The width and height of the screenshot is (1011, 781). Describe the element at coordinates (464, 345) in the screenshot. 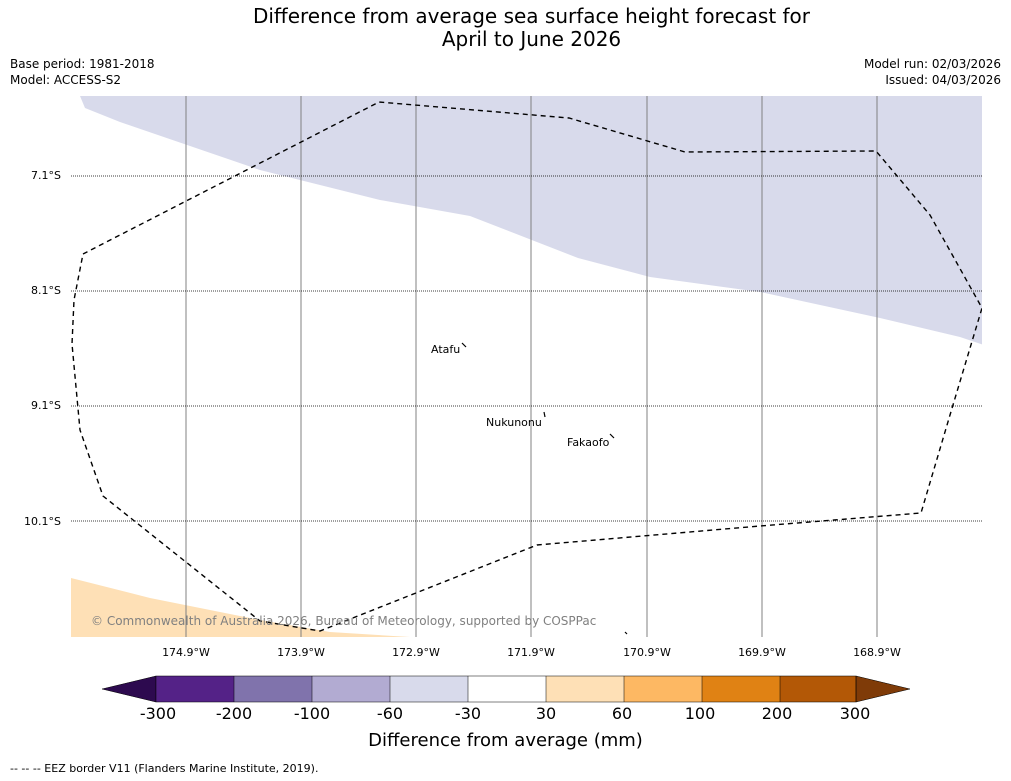

I see `atafu-atoll` at that location.